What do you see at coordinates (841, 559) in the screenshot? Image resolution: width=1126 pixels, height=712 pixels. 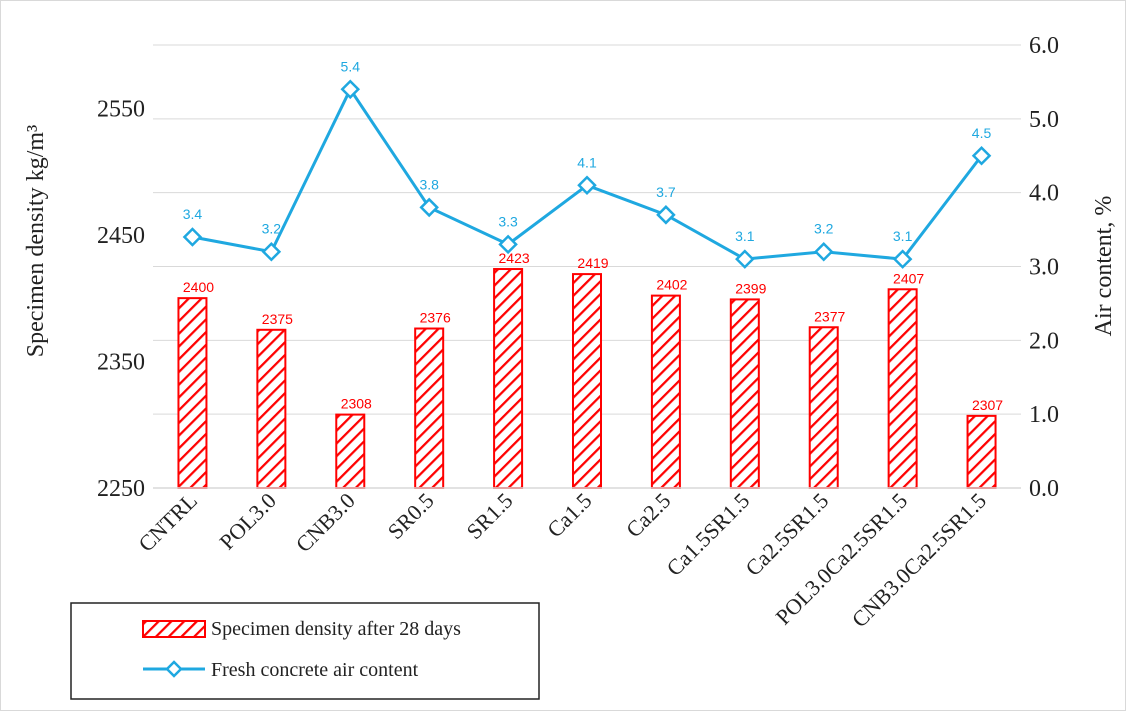 I see `x-tick-label: POL3.0Ca2.5SR1.5` at bounding box center [841, 559].